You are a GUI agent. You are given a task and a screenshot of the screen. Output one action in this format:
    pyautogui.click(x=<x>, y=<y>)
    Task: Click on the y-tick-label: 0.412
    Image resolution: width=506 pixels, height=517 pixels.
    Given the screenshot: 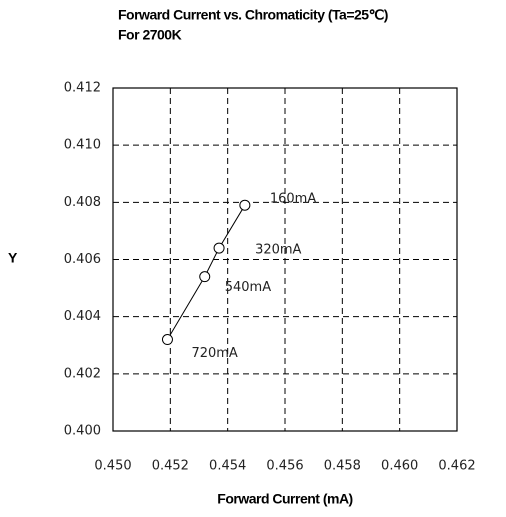 What is the action you would take?
    pyautogui.click(x=82, y=88)
    